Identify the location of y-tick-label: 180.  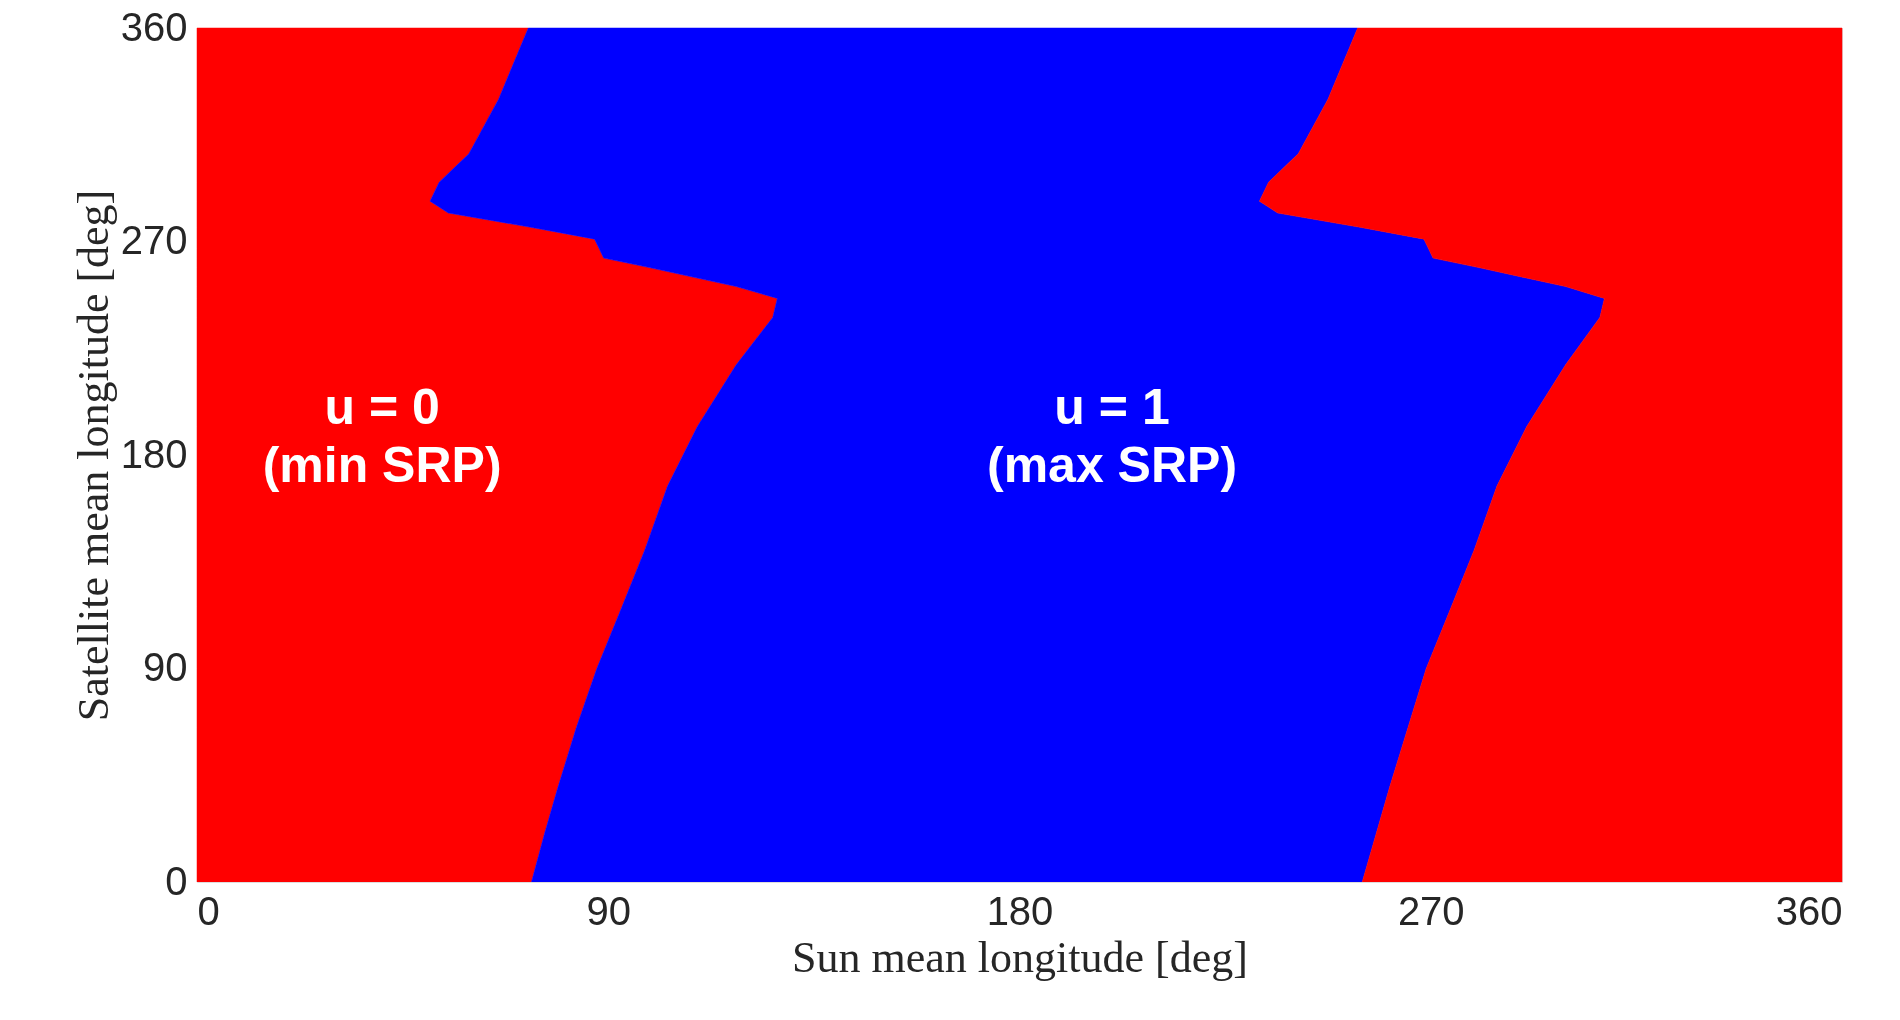
(154, 453).